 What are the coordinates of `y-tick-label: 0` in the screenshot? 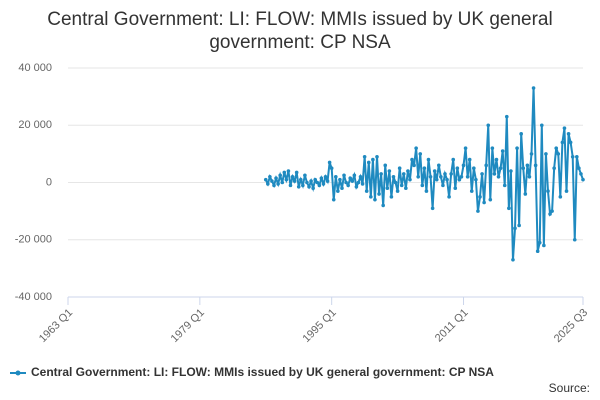 It's located at (49, 182).